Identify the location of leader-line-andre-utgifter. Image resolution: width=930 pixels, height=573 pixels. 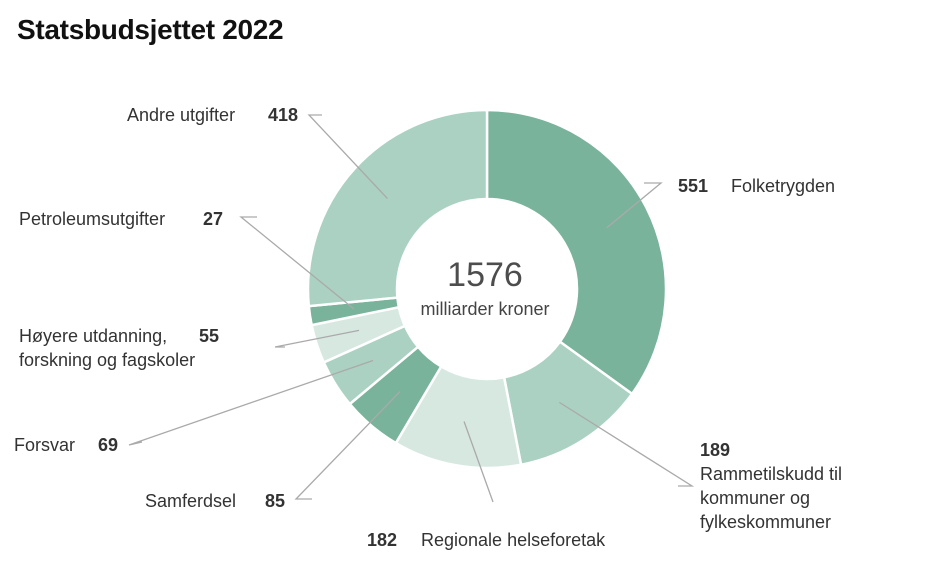
(347, 156).